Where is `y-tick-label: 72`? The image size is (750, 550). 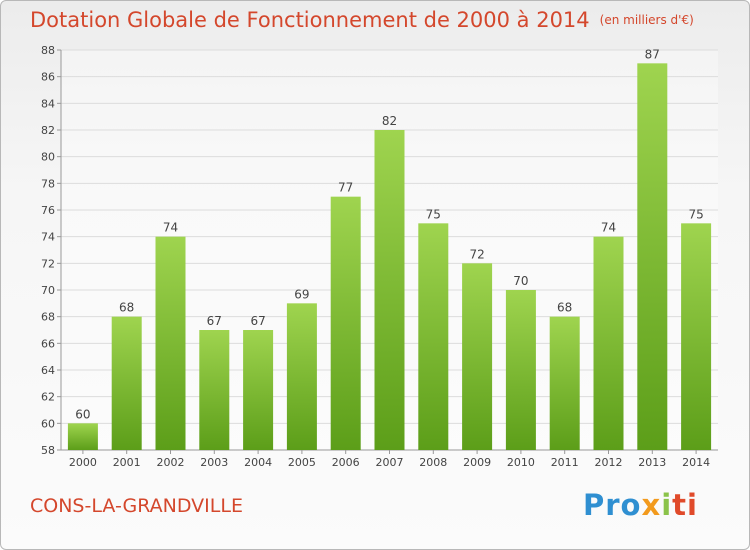 y-tick-label: 72 is located at coordinates (48, 263).